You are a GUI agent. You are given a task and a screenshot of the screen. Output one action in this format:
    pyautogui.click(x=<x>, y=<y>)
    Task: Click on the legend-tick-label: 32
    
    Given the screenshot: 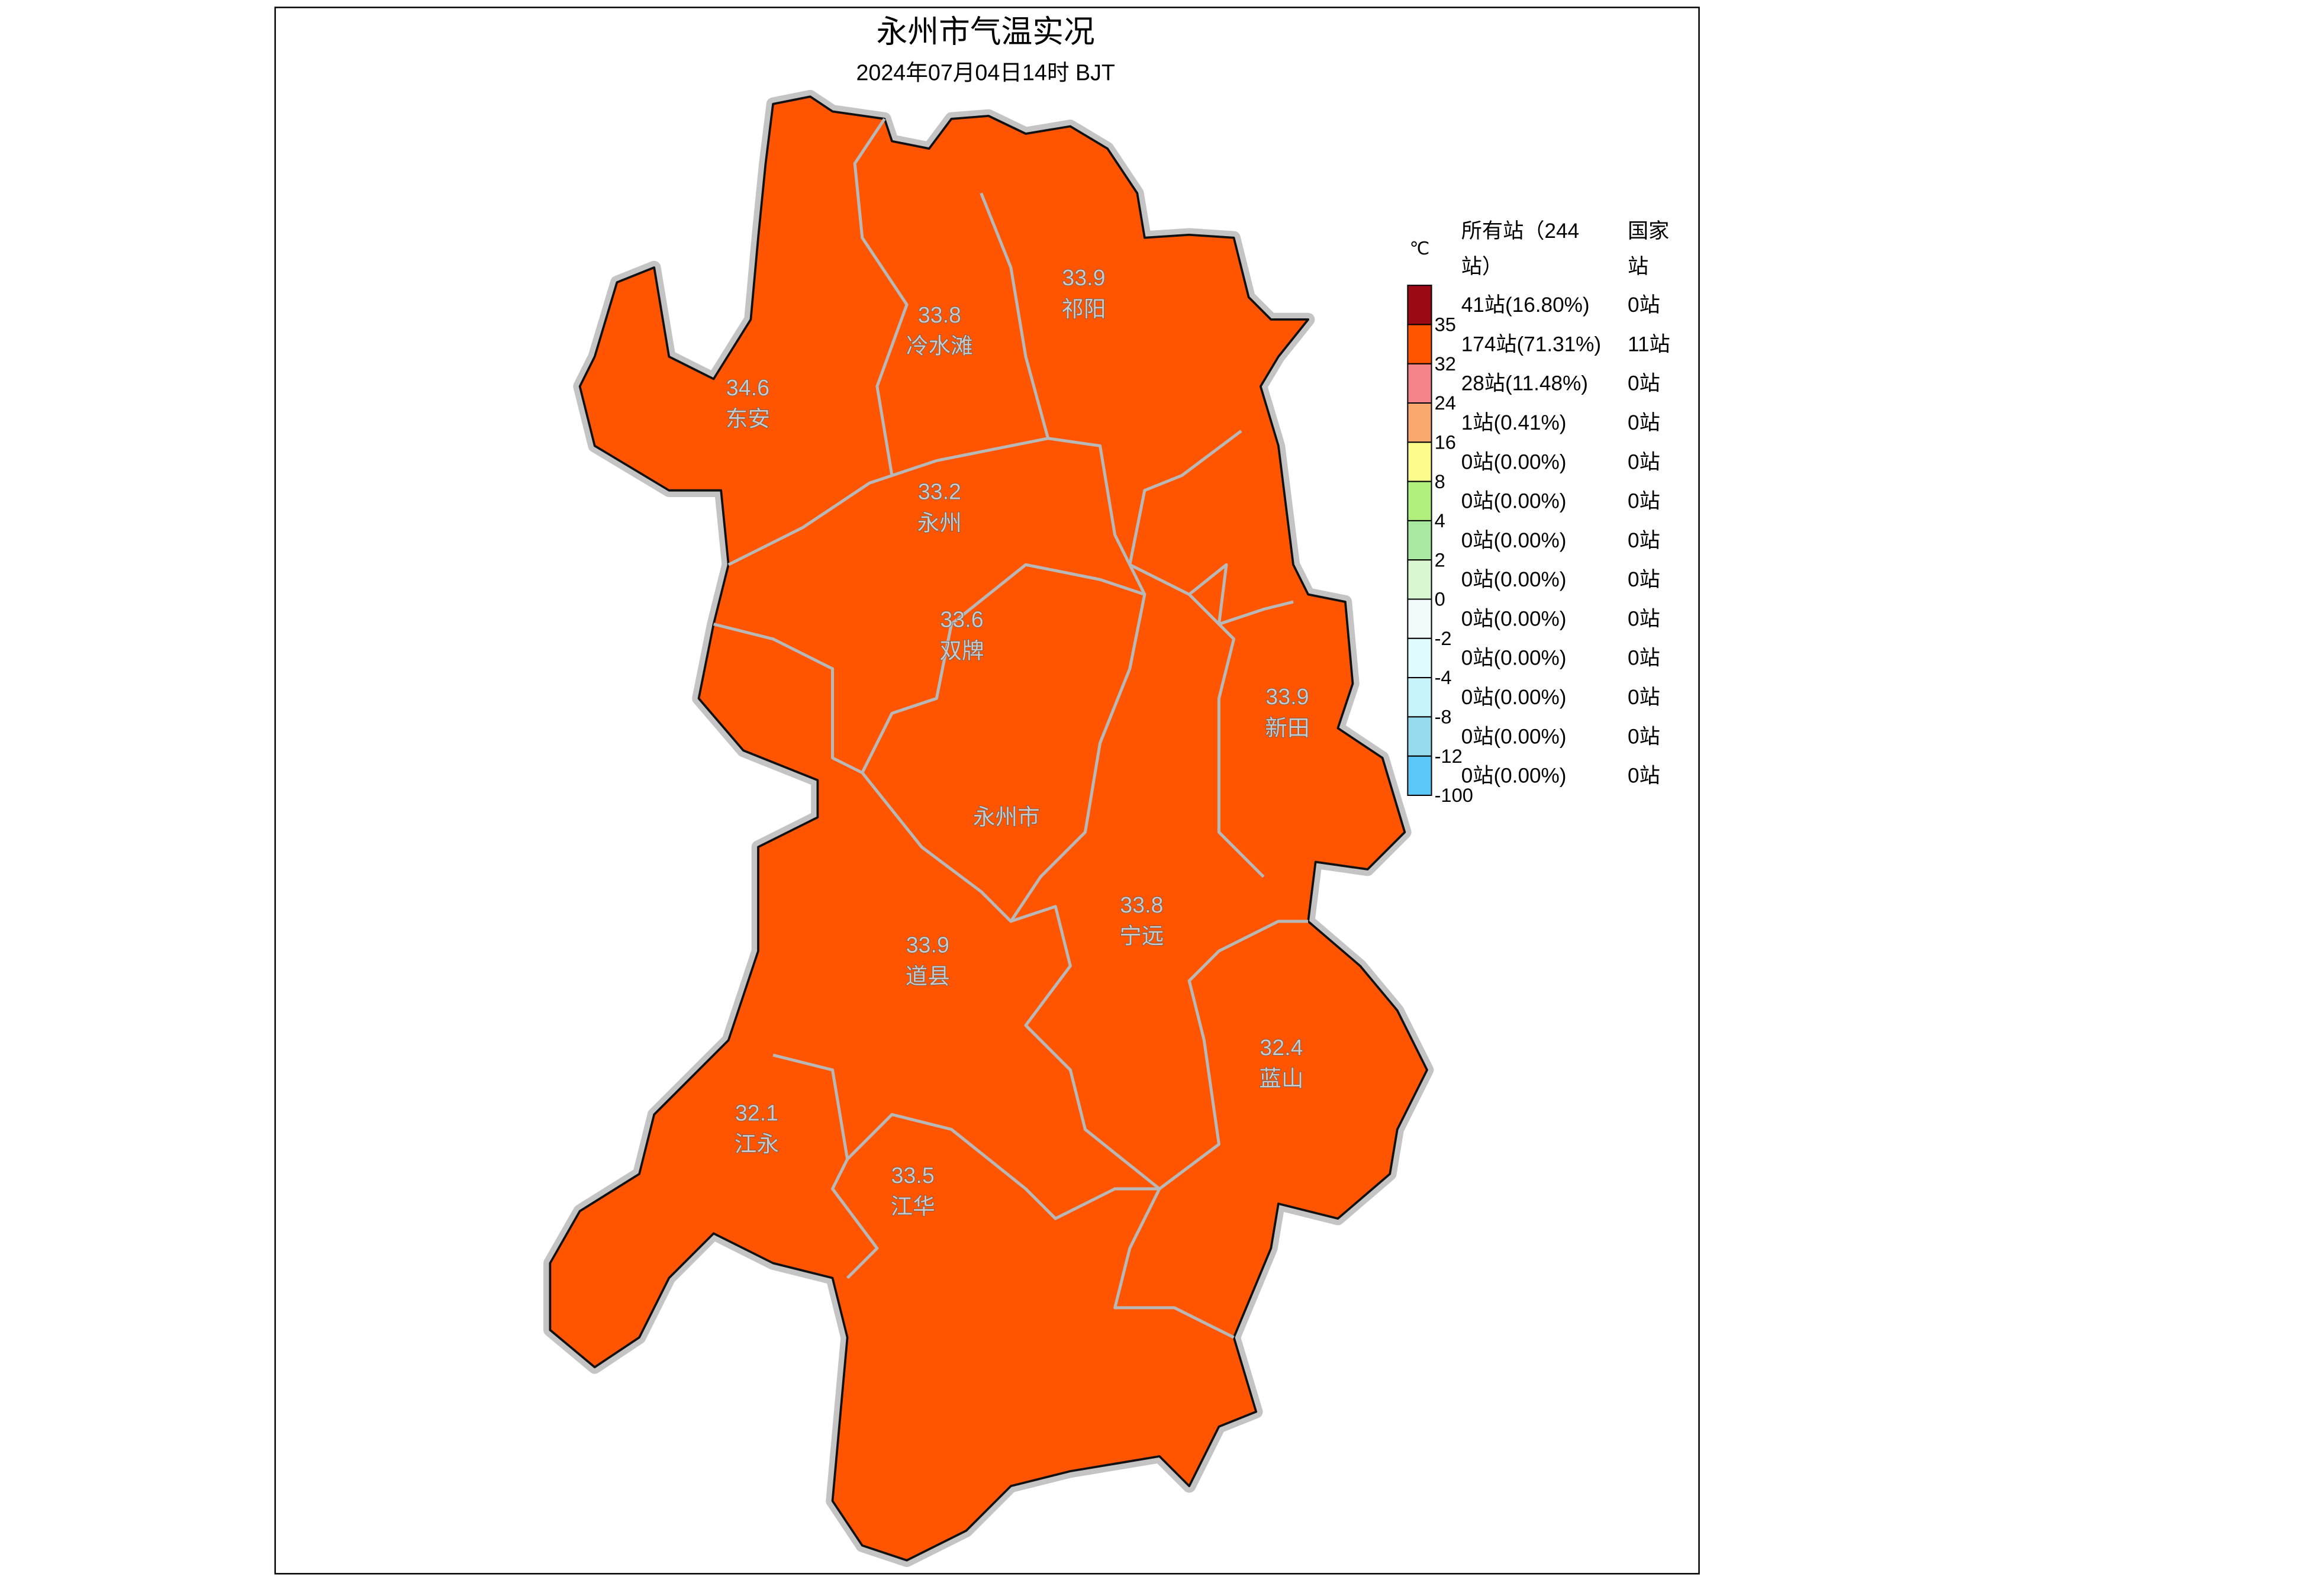 What is the action you would take?
    pyautogui.click(x=1446, y=364)
    